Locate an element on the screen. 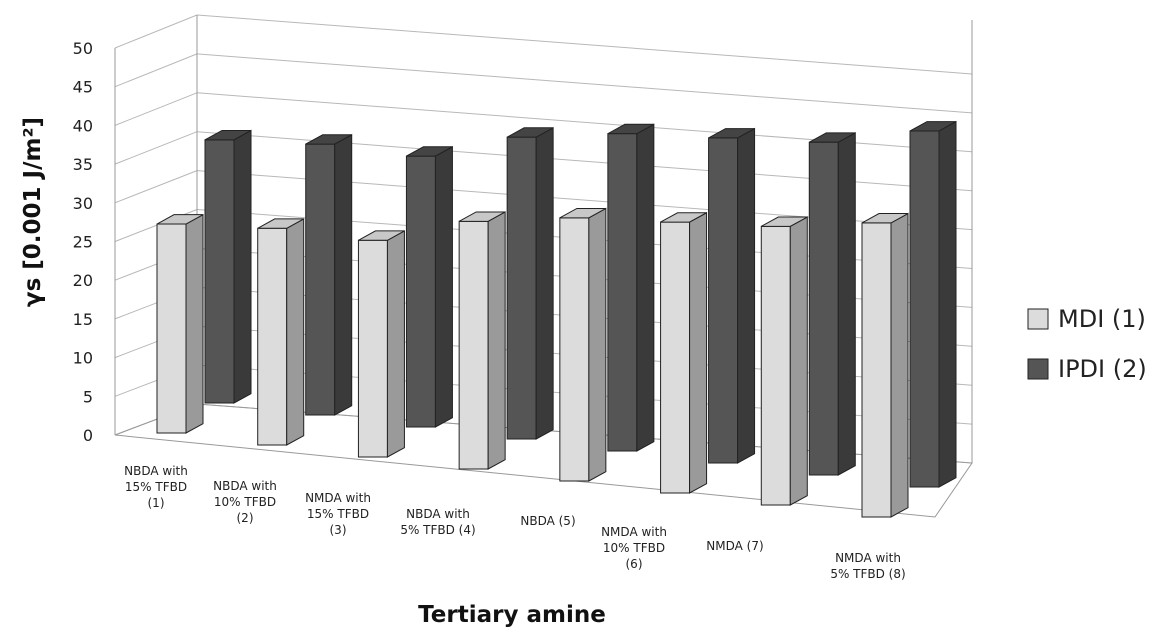 The width and height of the screenshot is (1151, 629). x-tick-label: NMDA with 5% TFBD (8) is located at coordinates (867, 566).